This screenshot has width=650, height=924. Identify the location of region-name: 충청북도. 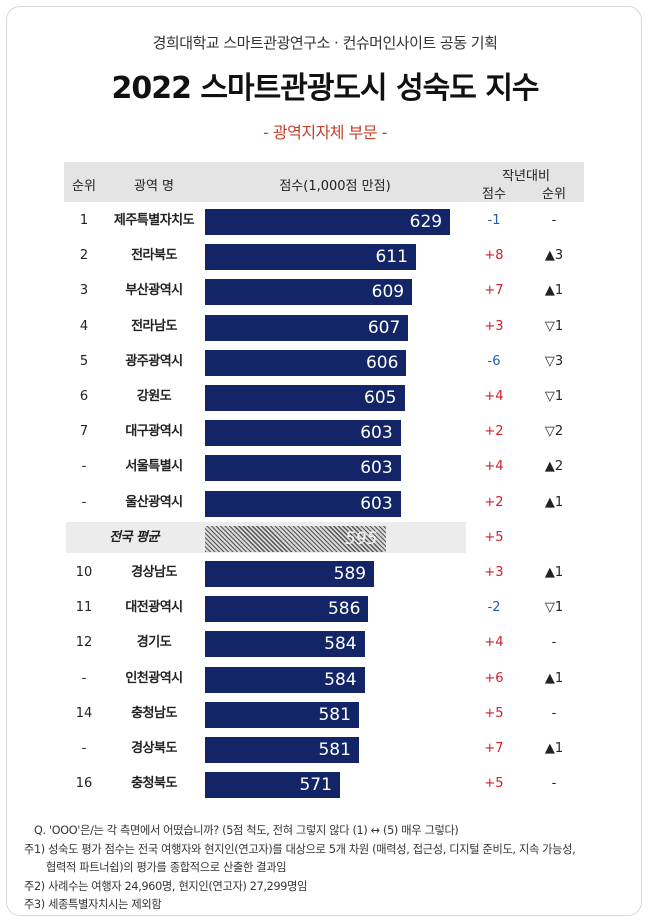
(154, 784).